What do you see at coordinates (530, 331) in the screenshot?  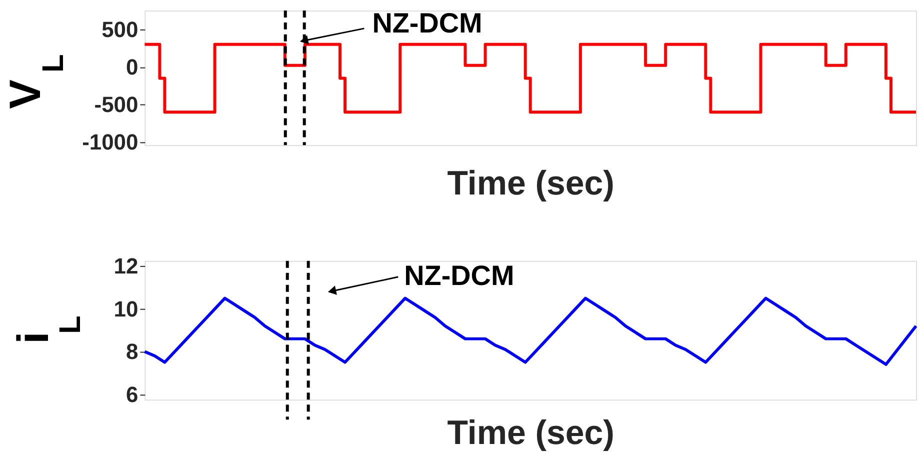 I see `line-series` at bounding box center [530, 331].